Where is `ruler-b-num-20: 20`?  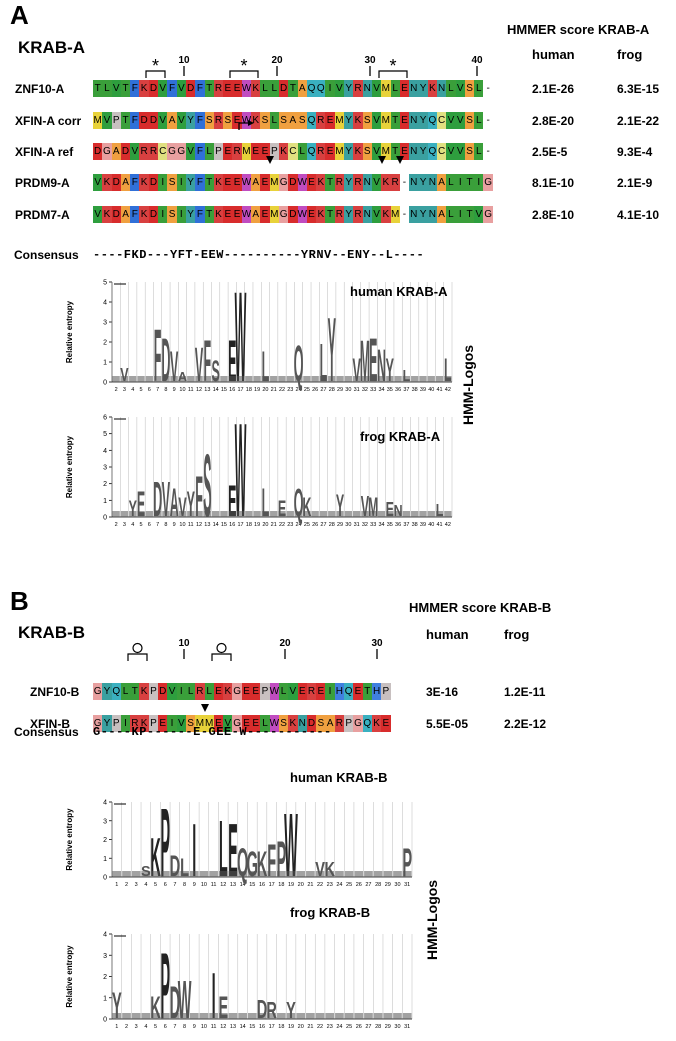 ruler-b-num-20: 20 is located at coordinates (285, 643).